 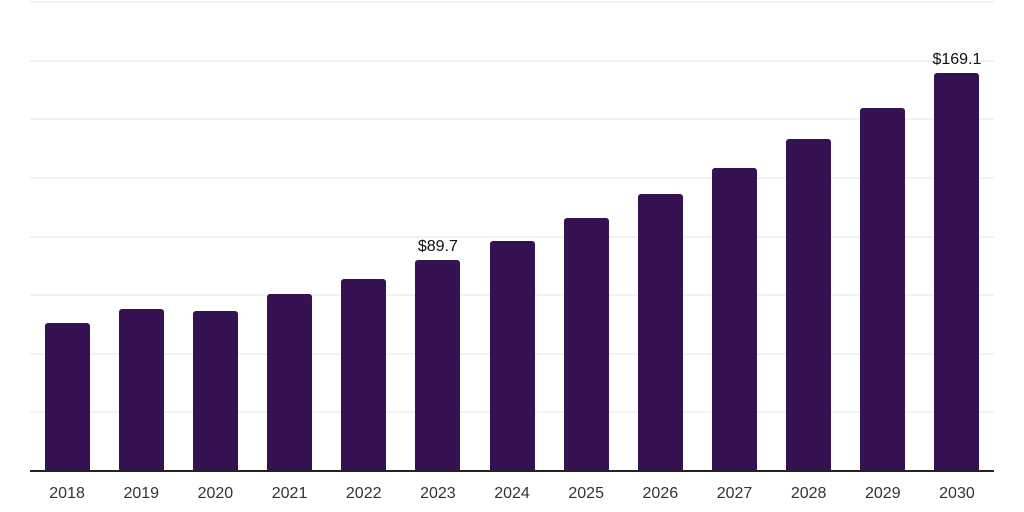 What do you see at coordinates (215, 493) in the screenshot?
I see `x-tick-label-2020: 2020` at bounding box center [215, 493].